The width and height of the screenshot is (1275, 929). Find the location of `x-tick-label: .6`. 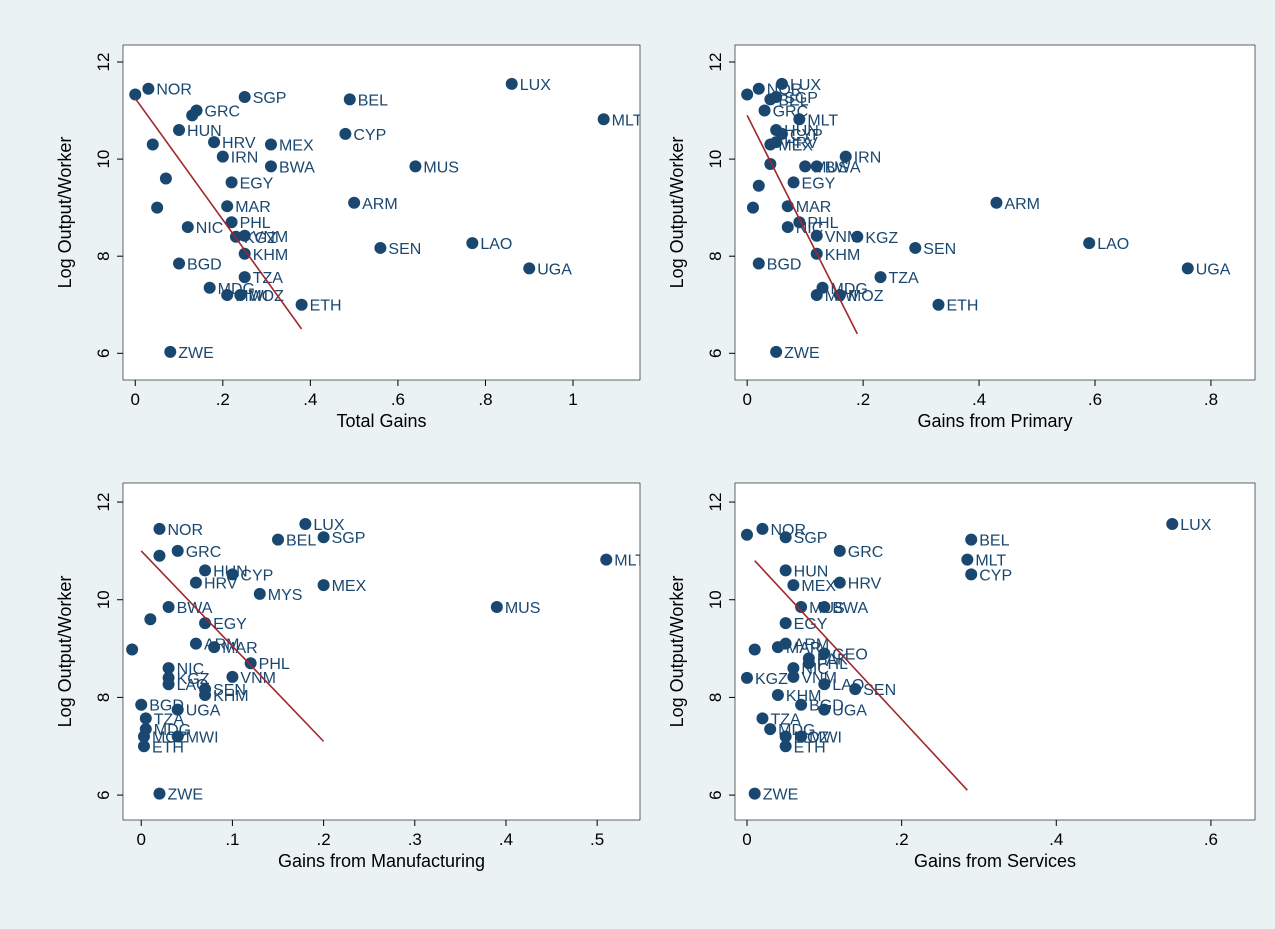

x-tick-label: .6 is located at coordinates (398, 399).